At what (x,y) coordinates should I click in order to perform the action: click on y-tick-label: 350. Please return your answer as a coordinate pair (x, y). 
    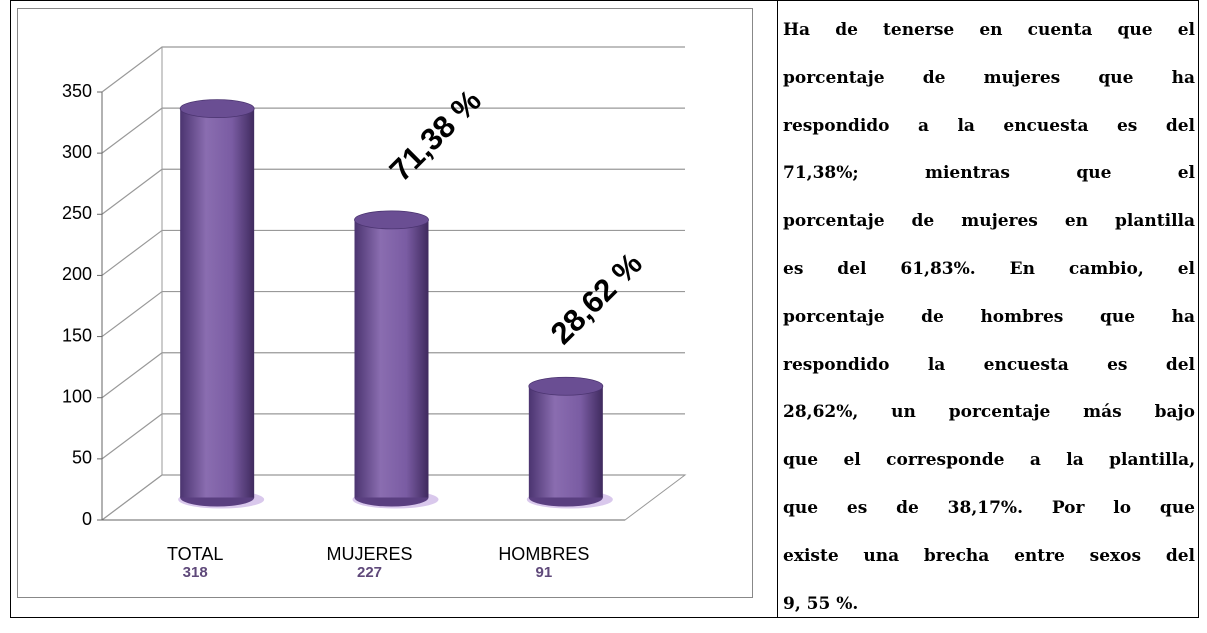
    Looking at the image, I should click on (77, 91).